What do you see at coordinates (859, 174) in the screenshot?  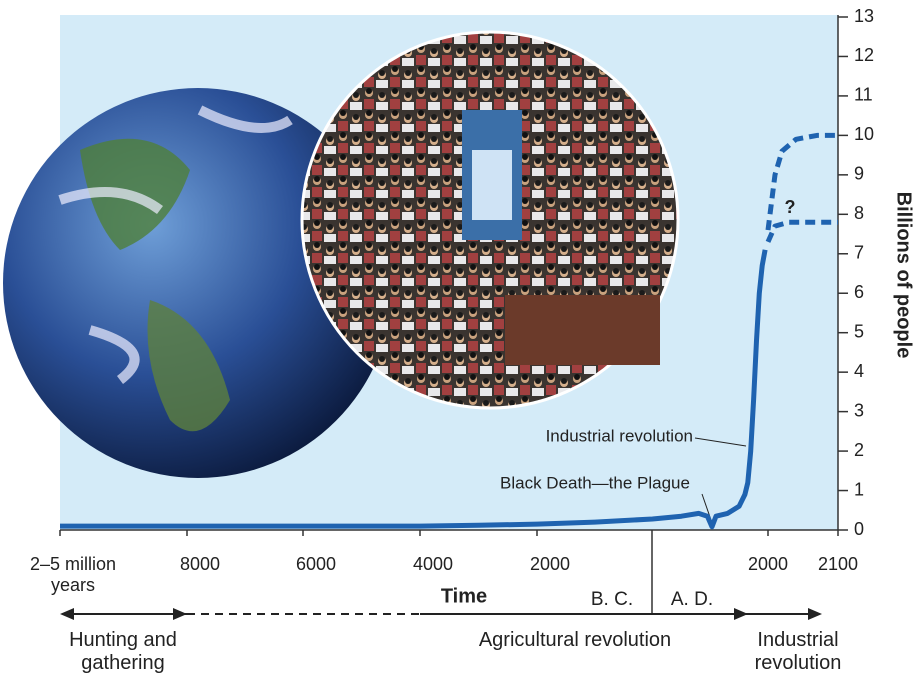 I see `y-tick-label: 9` at bounding box center [859, 174].